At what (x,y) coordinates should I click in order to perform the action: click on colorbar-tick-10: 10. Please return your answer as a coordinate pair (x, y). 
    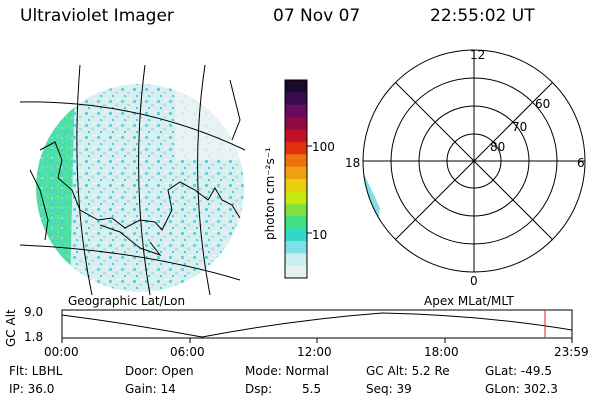
    Looking at the image, I should click on (320, 235).